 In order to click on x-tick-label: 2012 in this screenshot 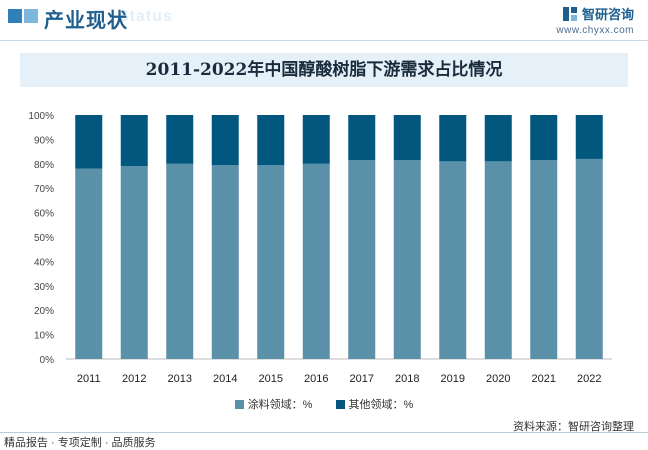, I will do `click(134, 379)`.